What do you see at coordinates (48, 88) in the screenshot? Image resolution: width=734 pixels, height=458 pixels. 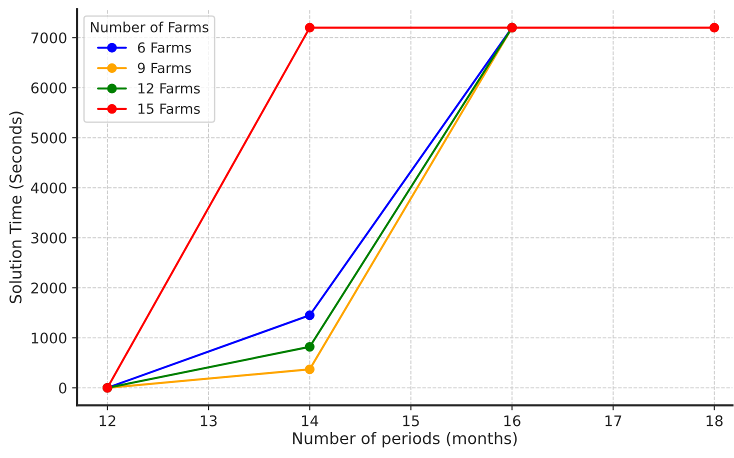 I see `y-tick-label: 6000` at bounding box center [48, 88].